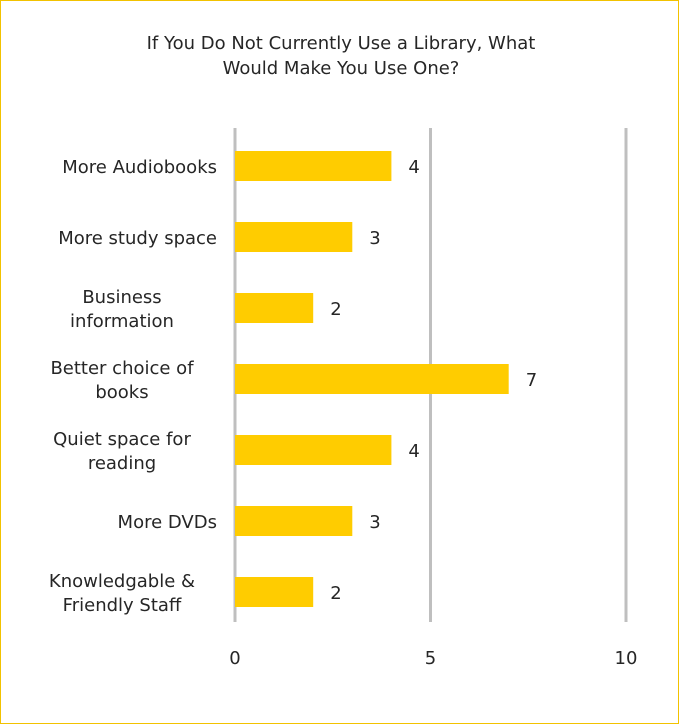 This screenshot has width=679, height=724. I want to click on x-tick-label: 10, so click(626, 658).